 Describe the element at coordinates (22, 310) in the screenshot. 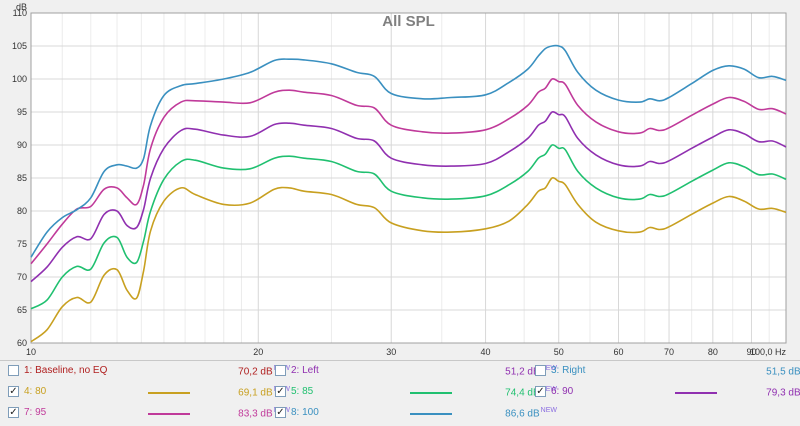

I see `y-tick-label: 65` at that location.